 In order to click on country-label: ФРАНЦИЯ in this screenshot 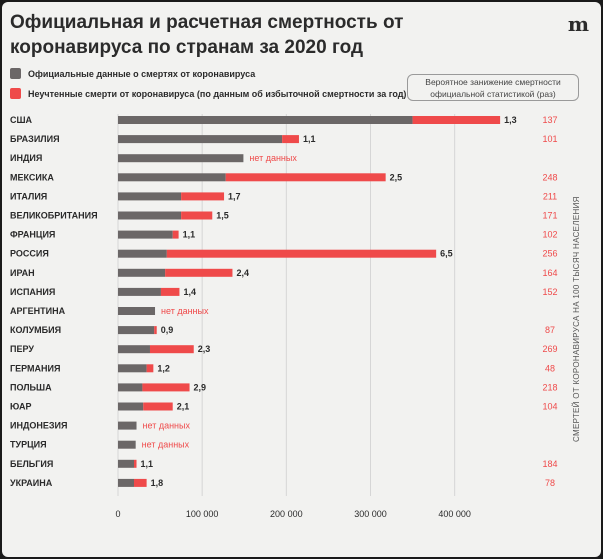, I will do `click(32, 235)`.